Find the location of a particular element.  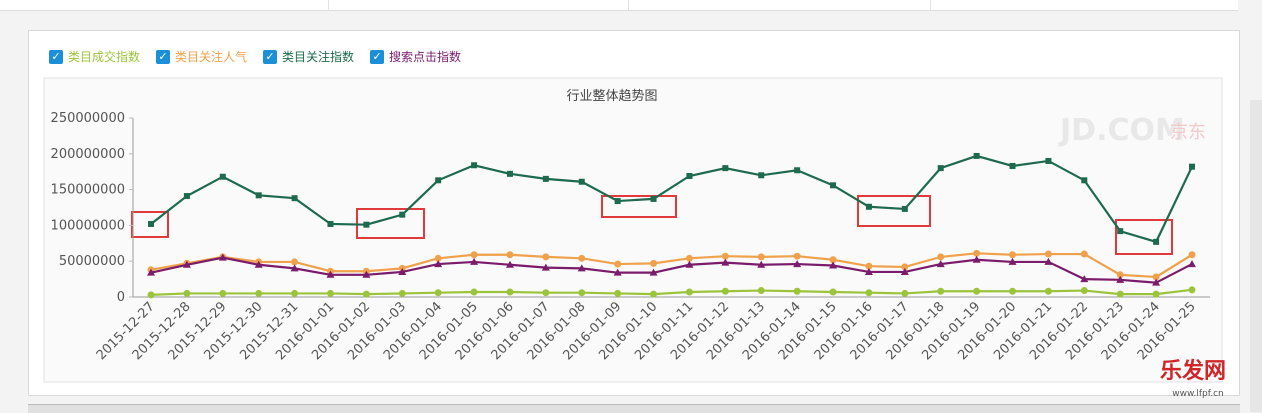

y-tick-label: 200000000 is located at coordinates (88, 154).